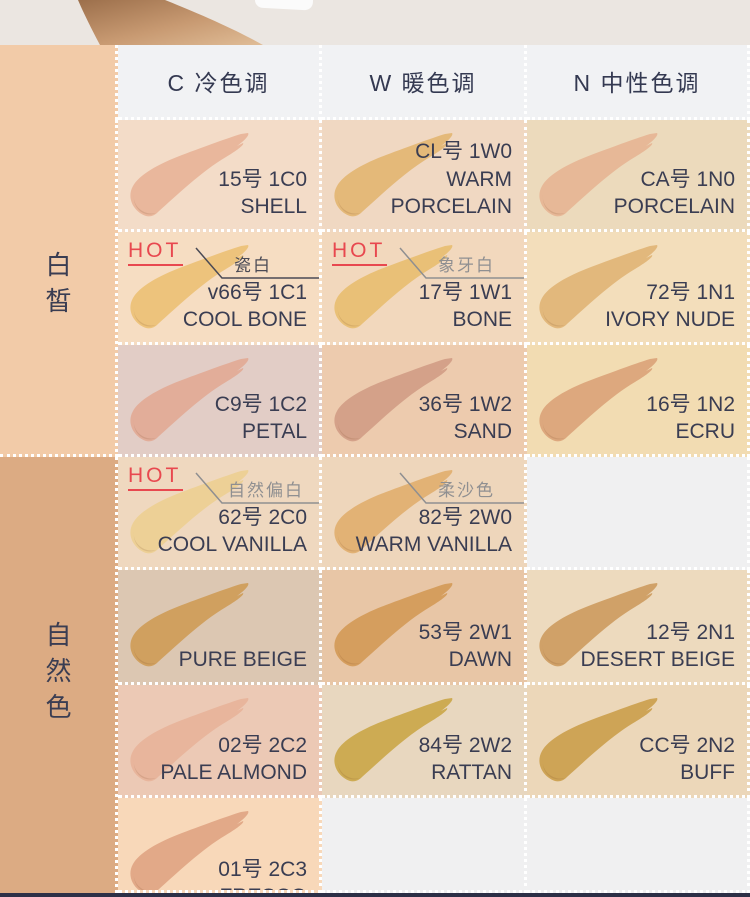 The width and height of the screenshot is (750, 897). What do you see at coordinates (466, 265) in the screenshot?
I see `annotation-text: 象牙白` at bounding box center [466, 265].